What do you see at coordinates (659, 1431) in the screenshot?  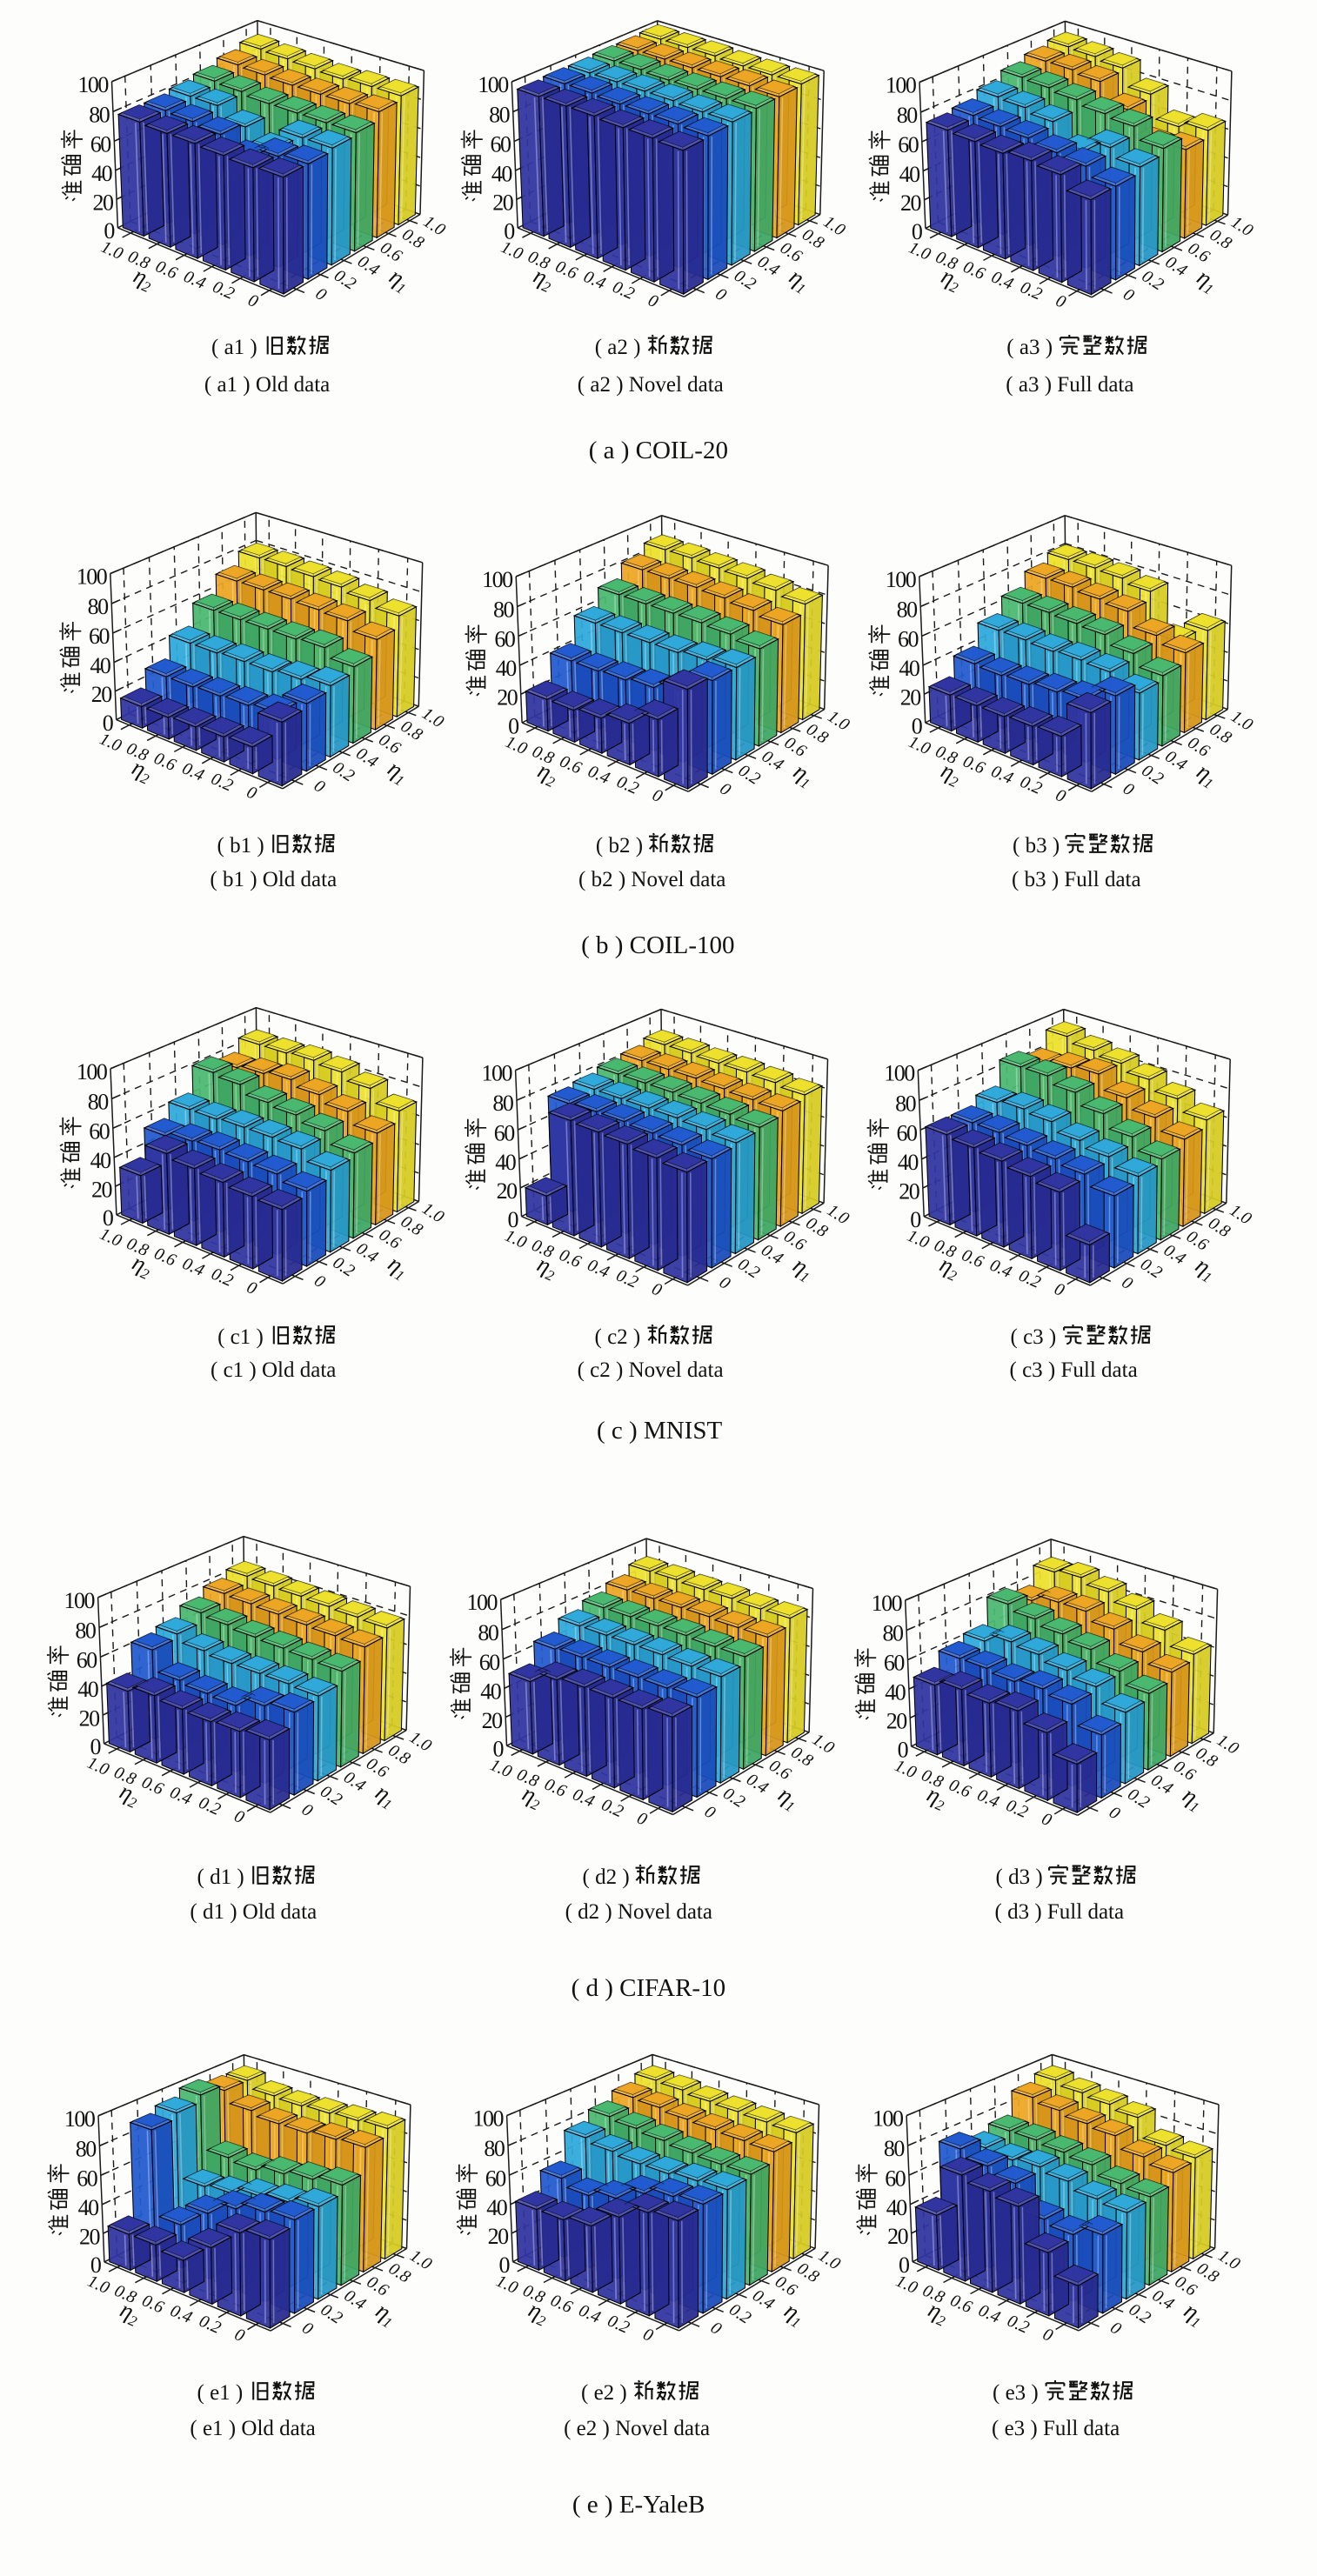 I see `svg-text: ( c ) MNIST` at bounding box center [659, 1431].